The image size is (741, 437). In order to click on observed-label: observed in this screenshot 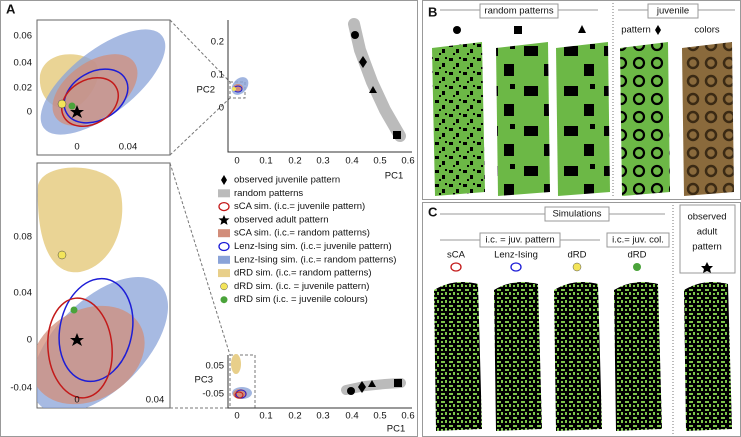, I will do `click(706, 217)`.